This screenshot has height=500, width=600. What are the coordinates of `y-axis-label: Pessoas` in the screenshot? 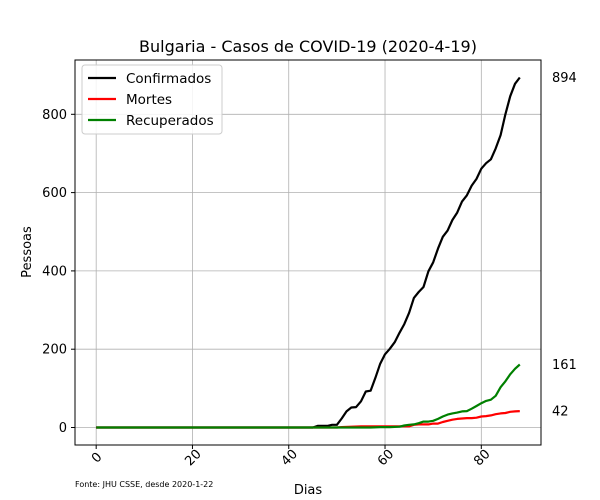 It's located at (27, 252).